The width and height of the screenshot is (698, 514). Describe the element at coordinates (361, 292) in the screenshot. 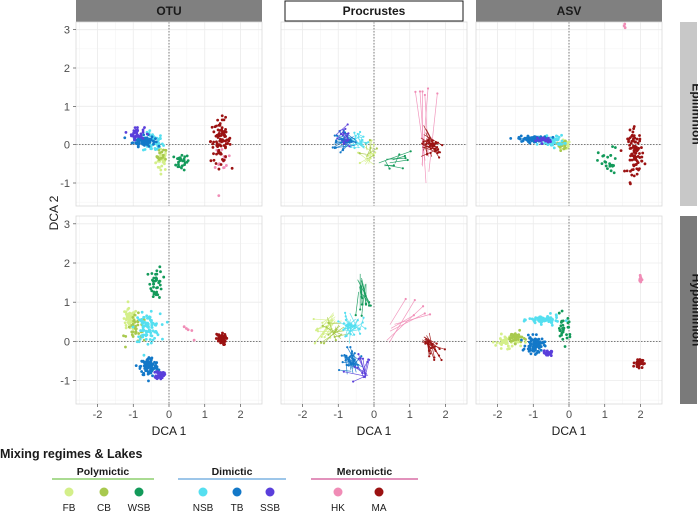

I see `arrow-wsb` at that location.